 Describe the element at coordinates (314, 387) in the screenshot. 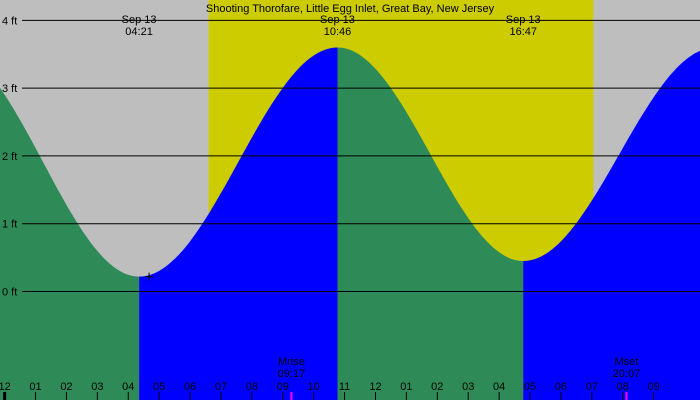

I see `x-tick-label: 10` at that location.